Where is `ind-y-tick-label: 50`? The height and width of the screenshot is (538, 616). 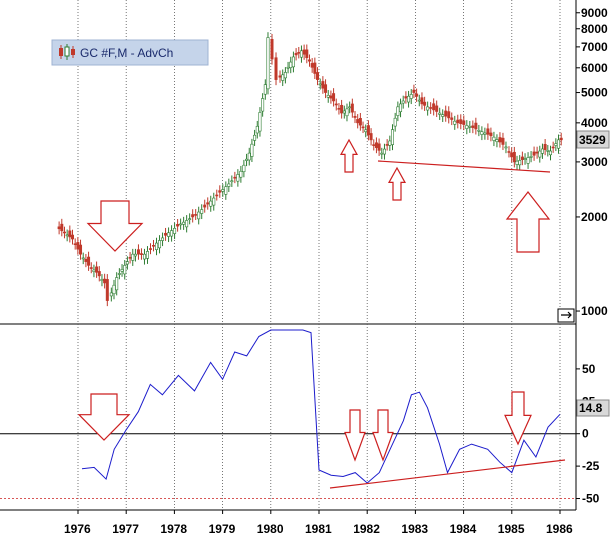 ind-y-tick-label: 50 is located at coordinates (589, 369).